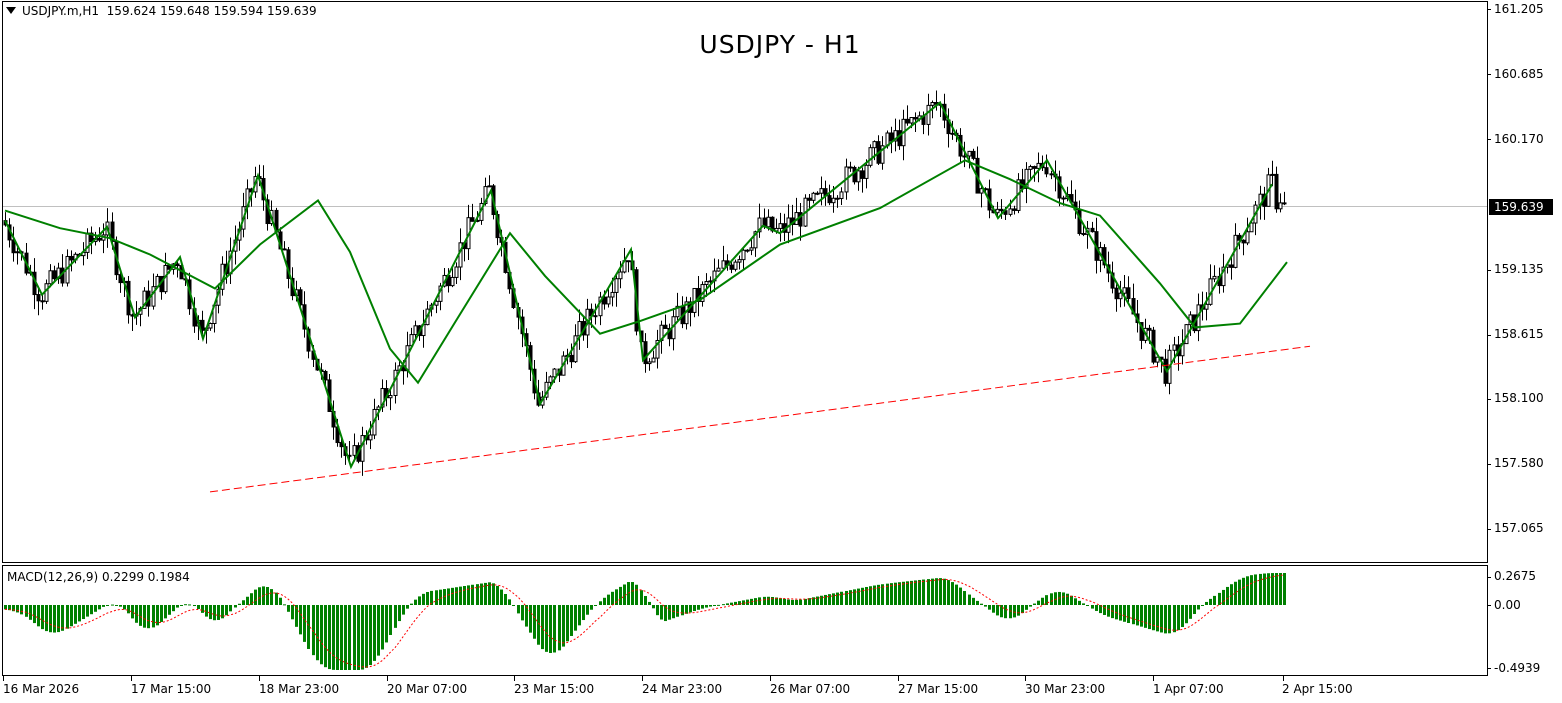  What do you see at coordinates (780, 44) in the screenshot?
I see `chart-title: USDJPY - H1` at bounding box center [780, 44].